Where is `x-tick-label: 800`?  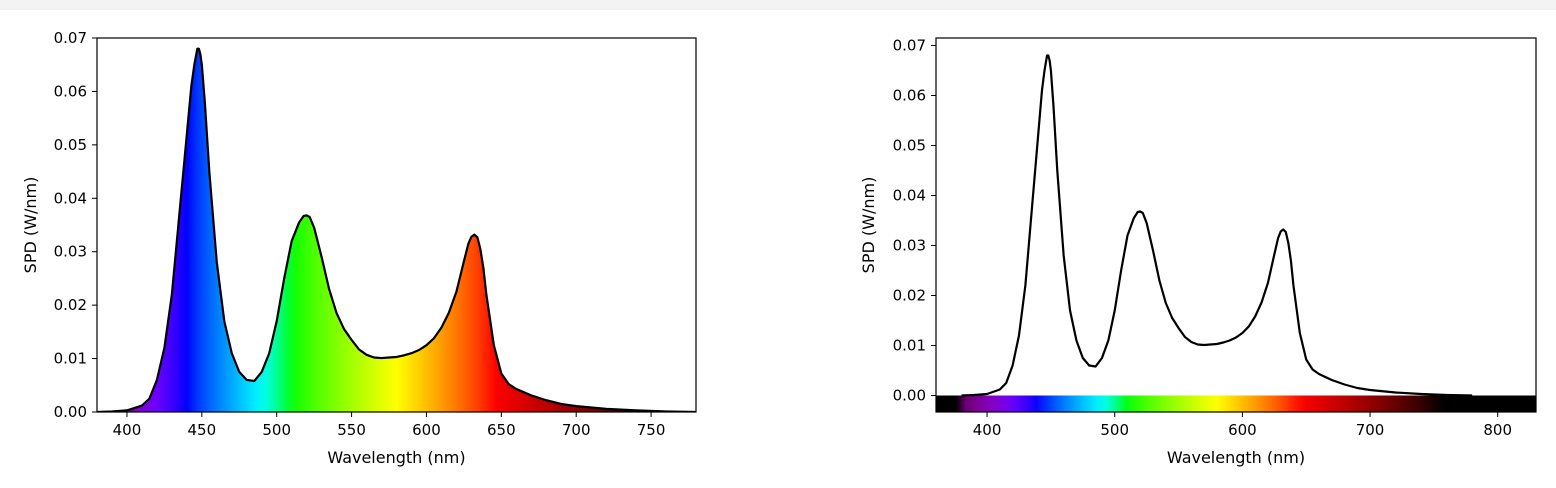 x-tick-label: 800 is located at coordinates (1497, 430).